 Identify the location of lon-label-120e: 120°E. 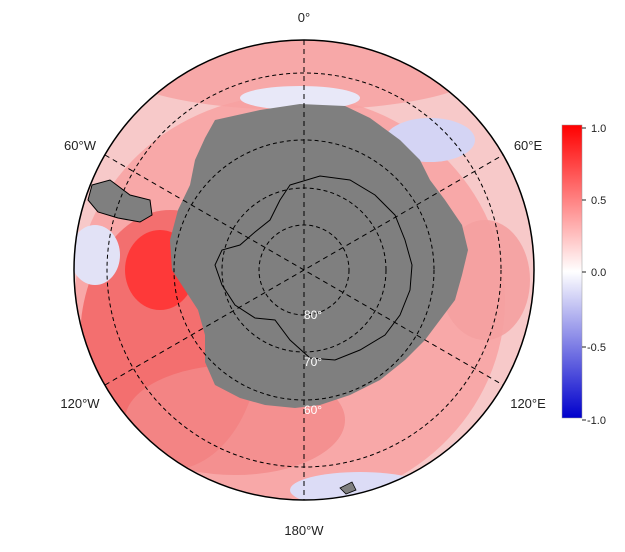
(528, 403).